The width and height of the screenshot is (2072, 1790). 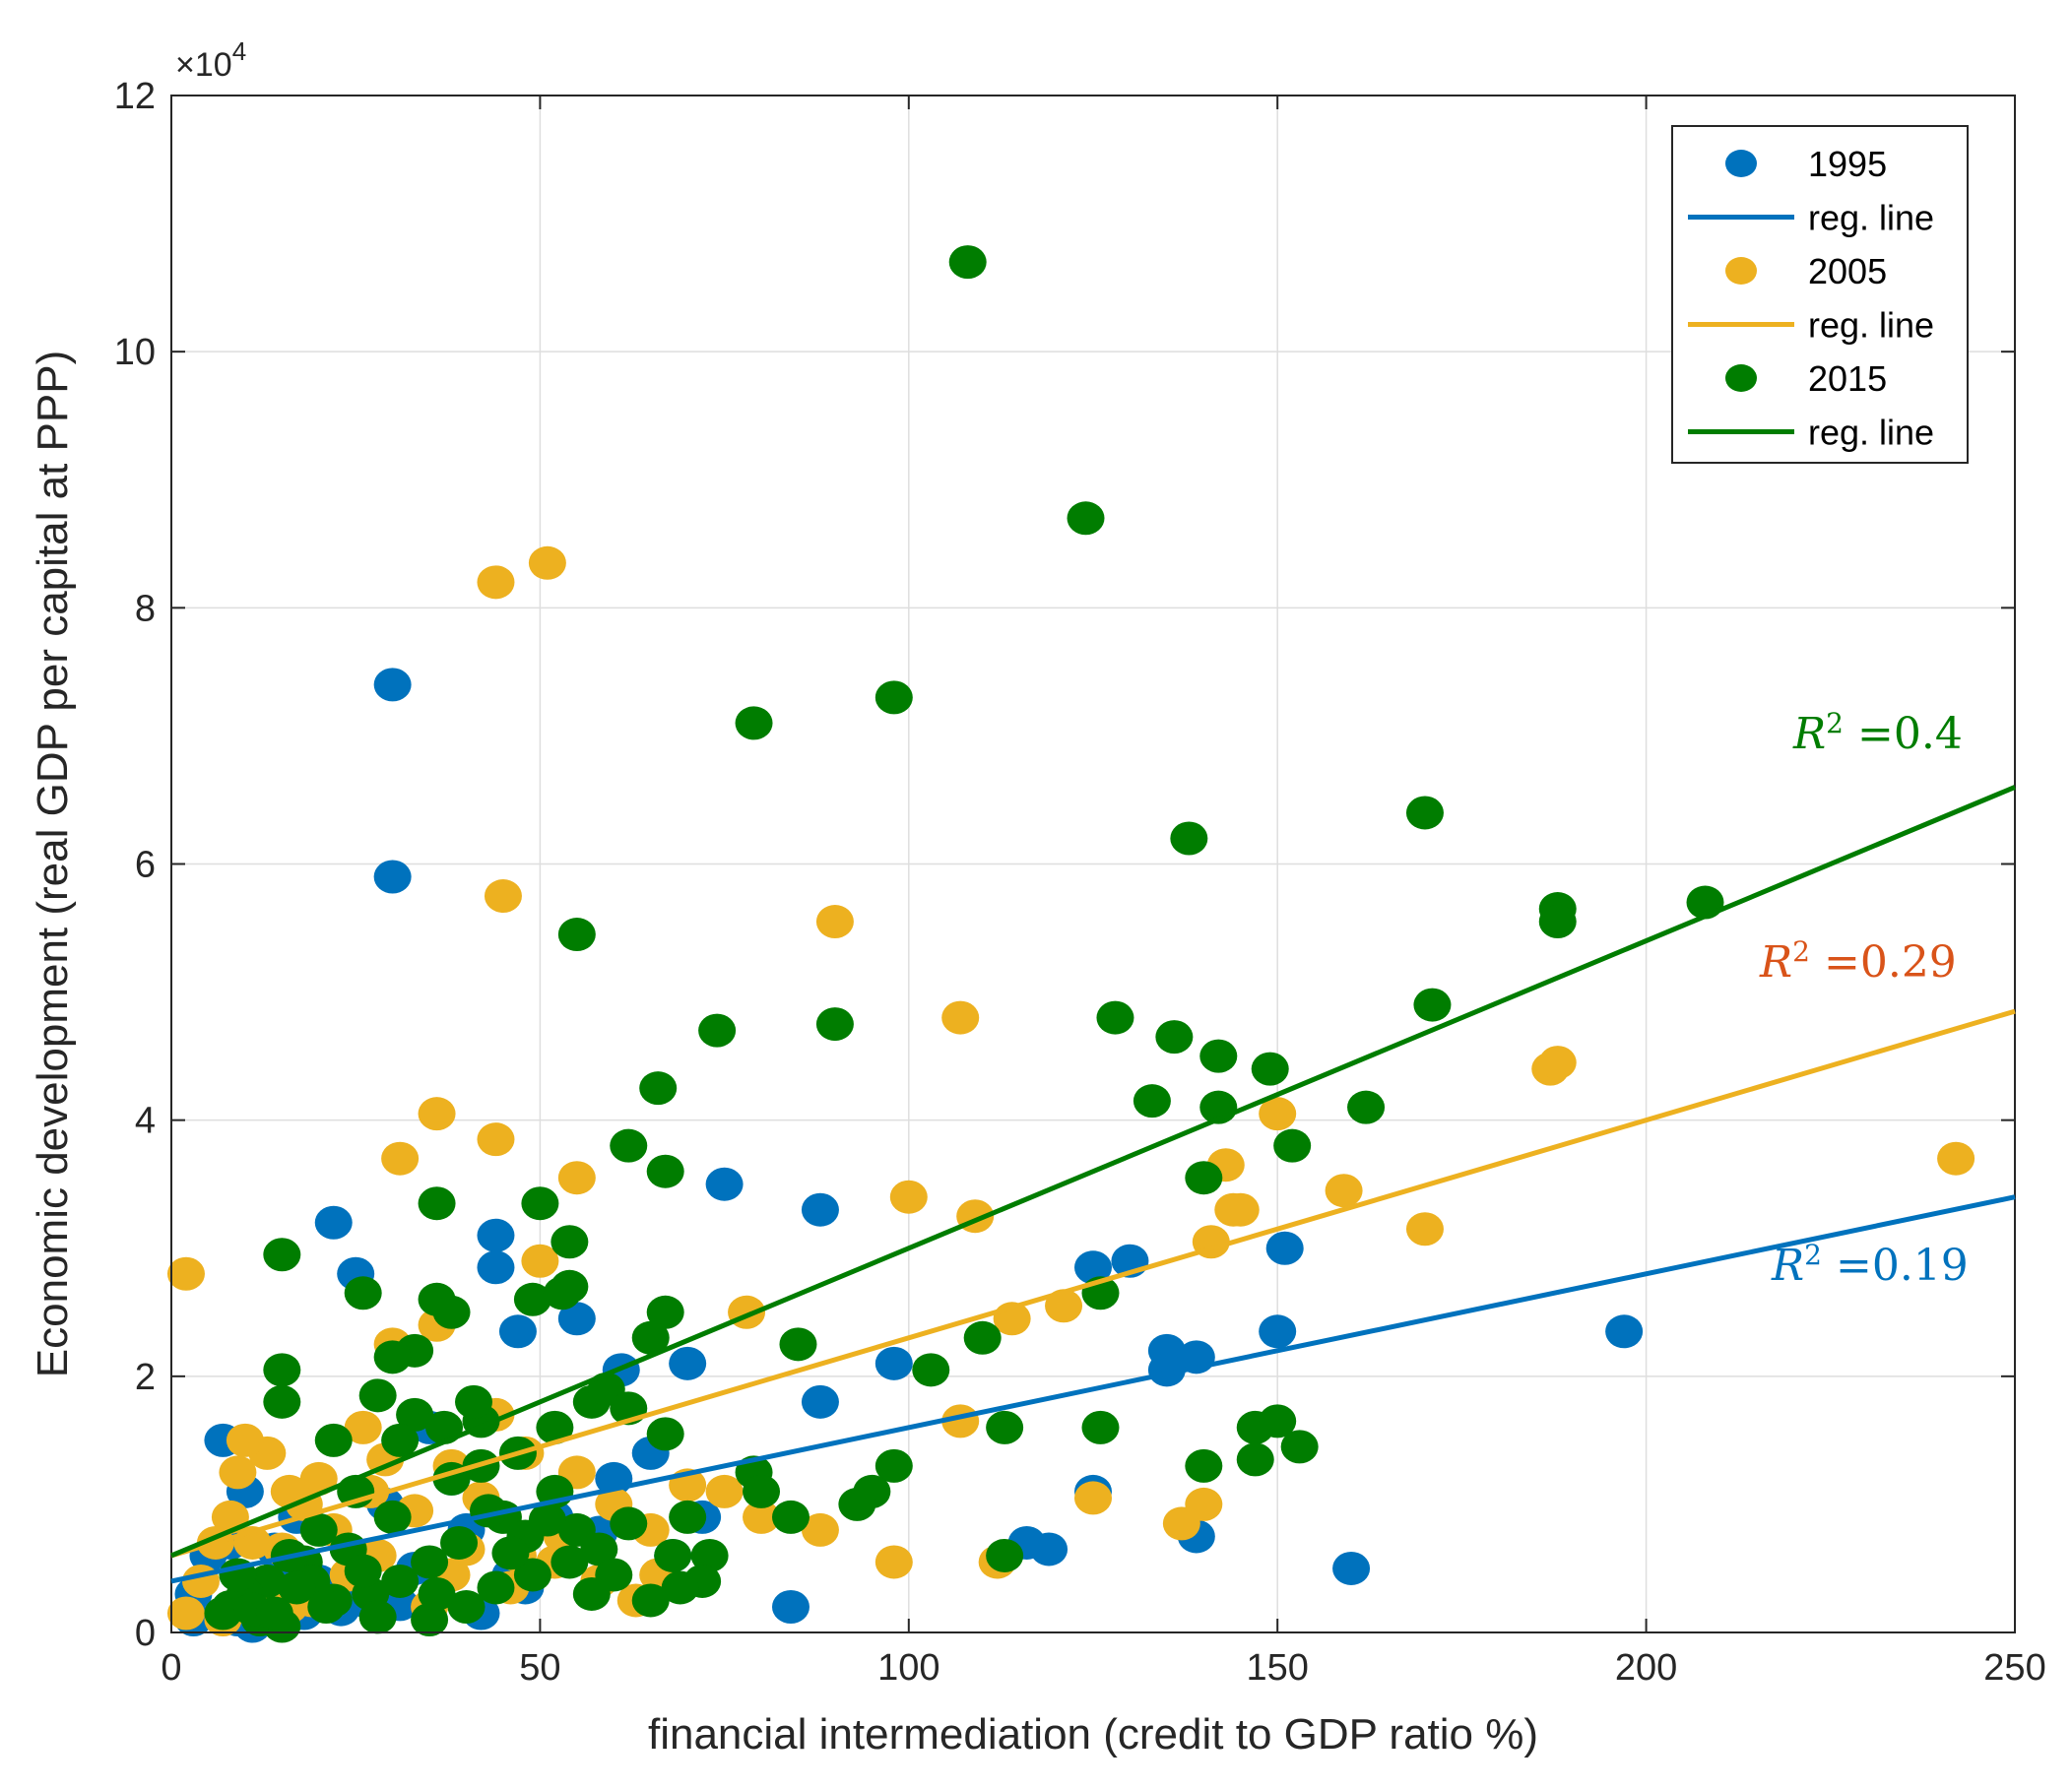 I want to click on x-tick-label: 100, so click(x=908, y=1668).